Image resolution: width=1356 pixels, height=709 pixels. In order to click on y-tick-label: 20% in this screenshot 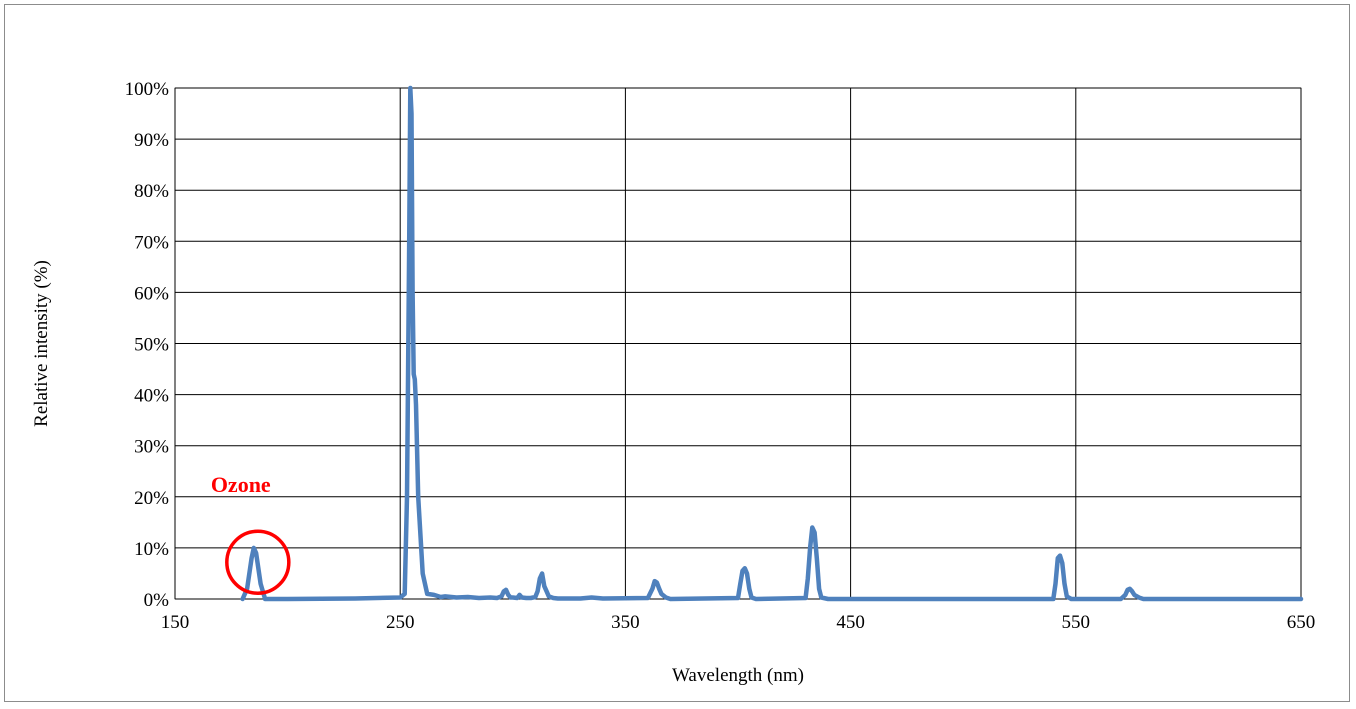, I will do `click(151, 498)`.